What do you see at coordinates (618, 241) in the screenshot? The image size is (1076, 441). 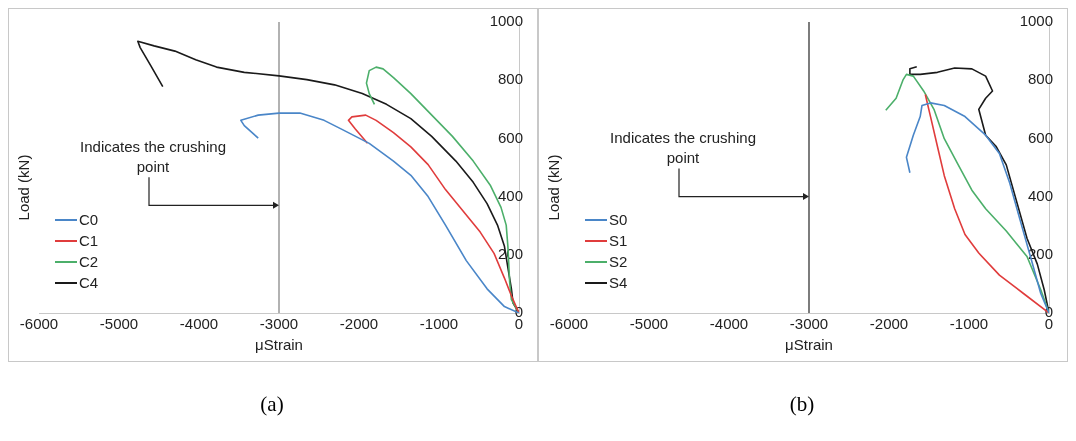 I see `legend-label: S1` at bounding box center [618, 241].